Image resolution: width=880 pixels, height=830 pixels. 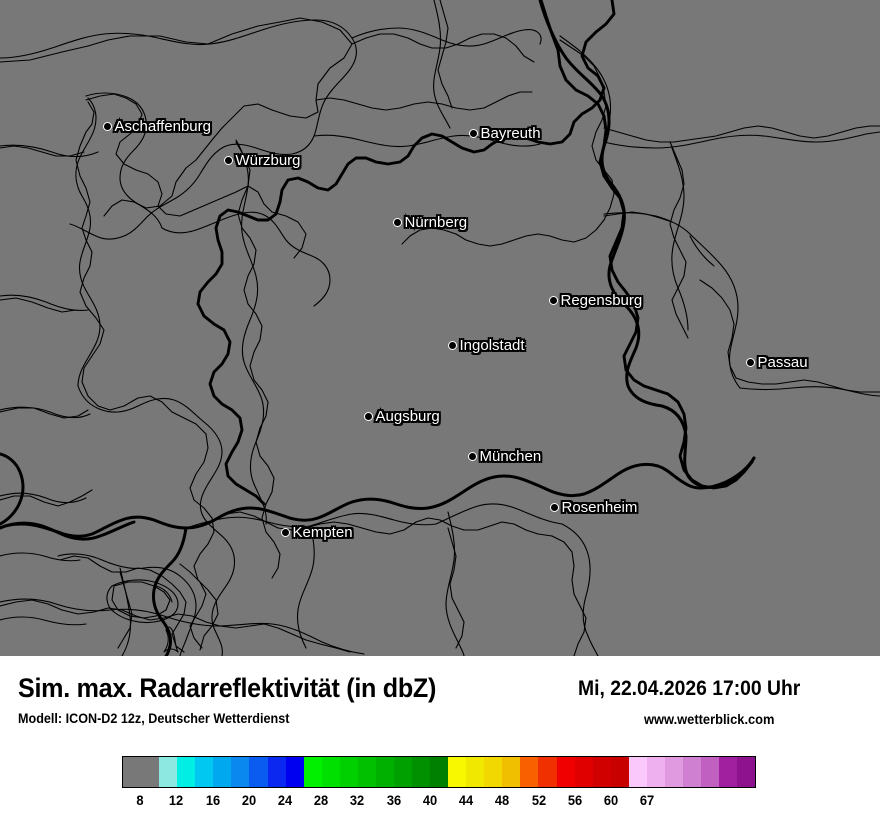 I want to click on colorbar-tick: 48, so click(x=502, y=800).